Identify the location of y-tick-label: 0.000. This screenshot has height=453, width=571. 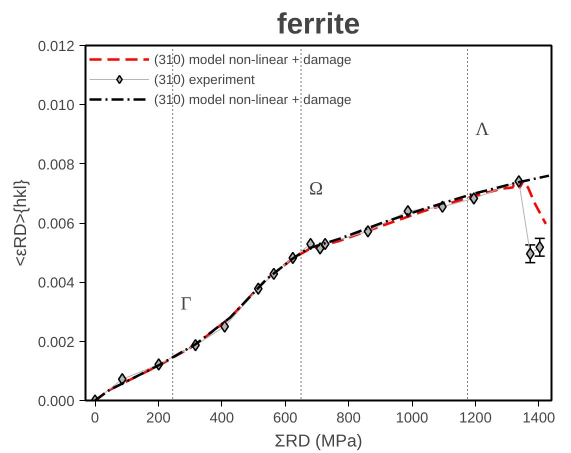
(56, 402).